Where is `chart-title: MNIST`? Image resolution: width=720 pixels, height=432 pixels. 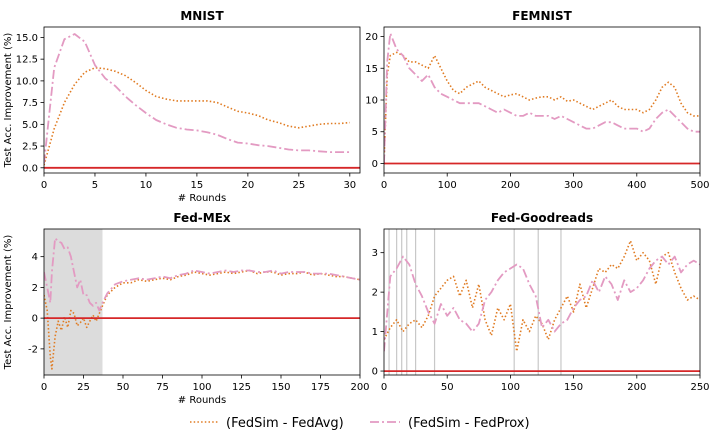 chart-title: MNIST is located at coordinates (202, 16).